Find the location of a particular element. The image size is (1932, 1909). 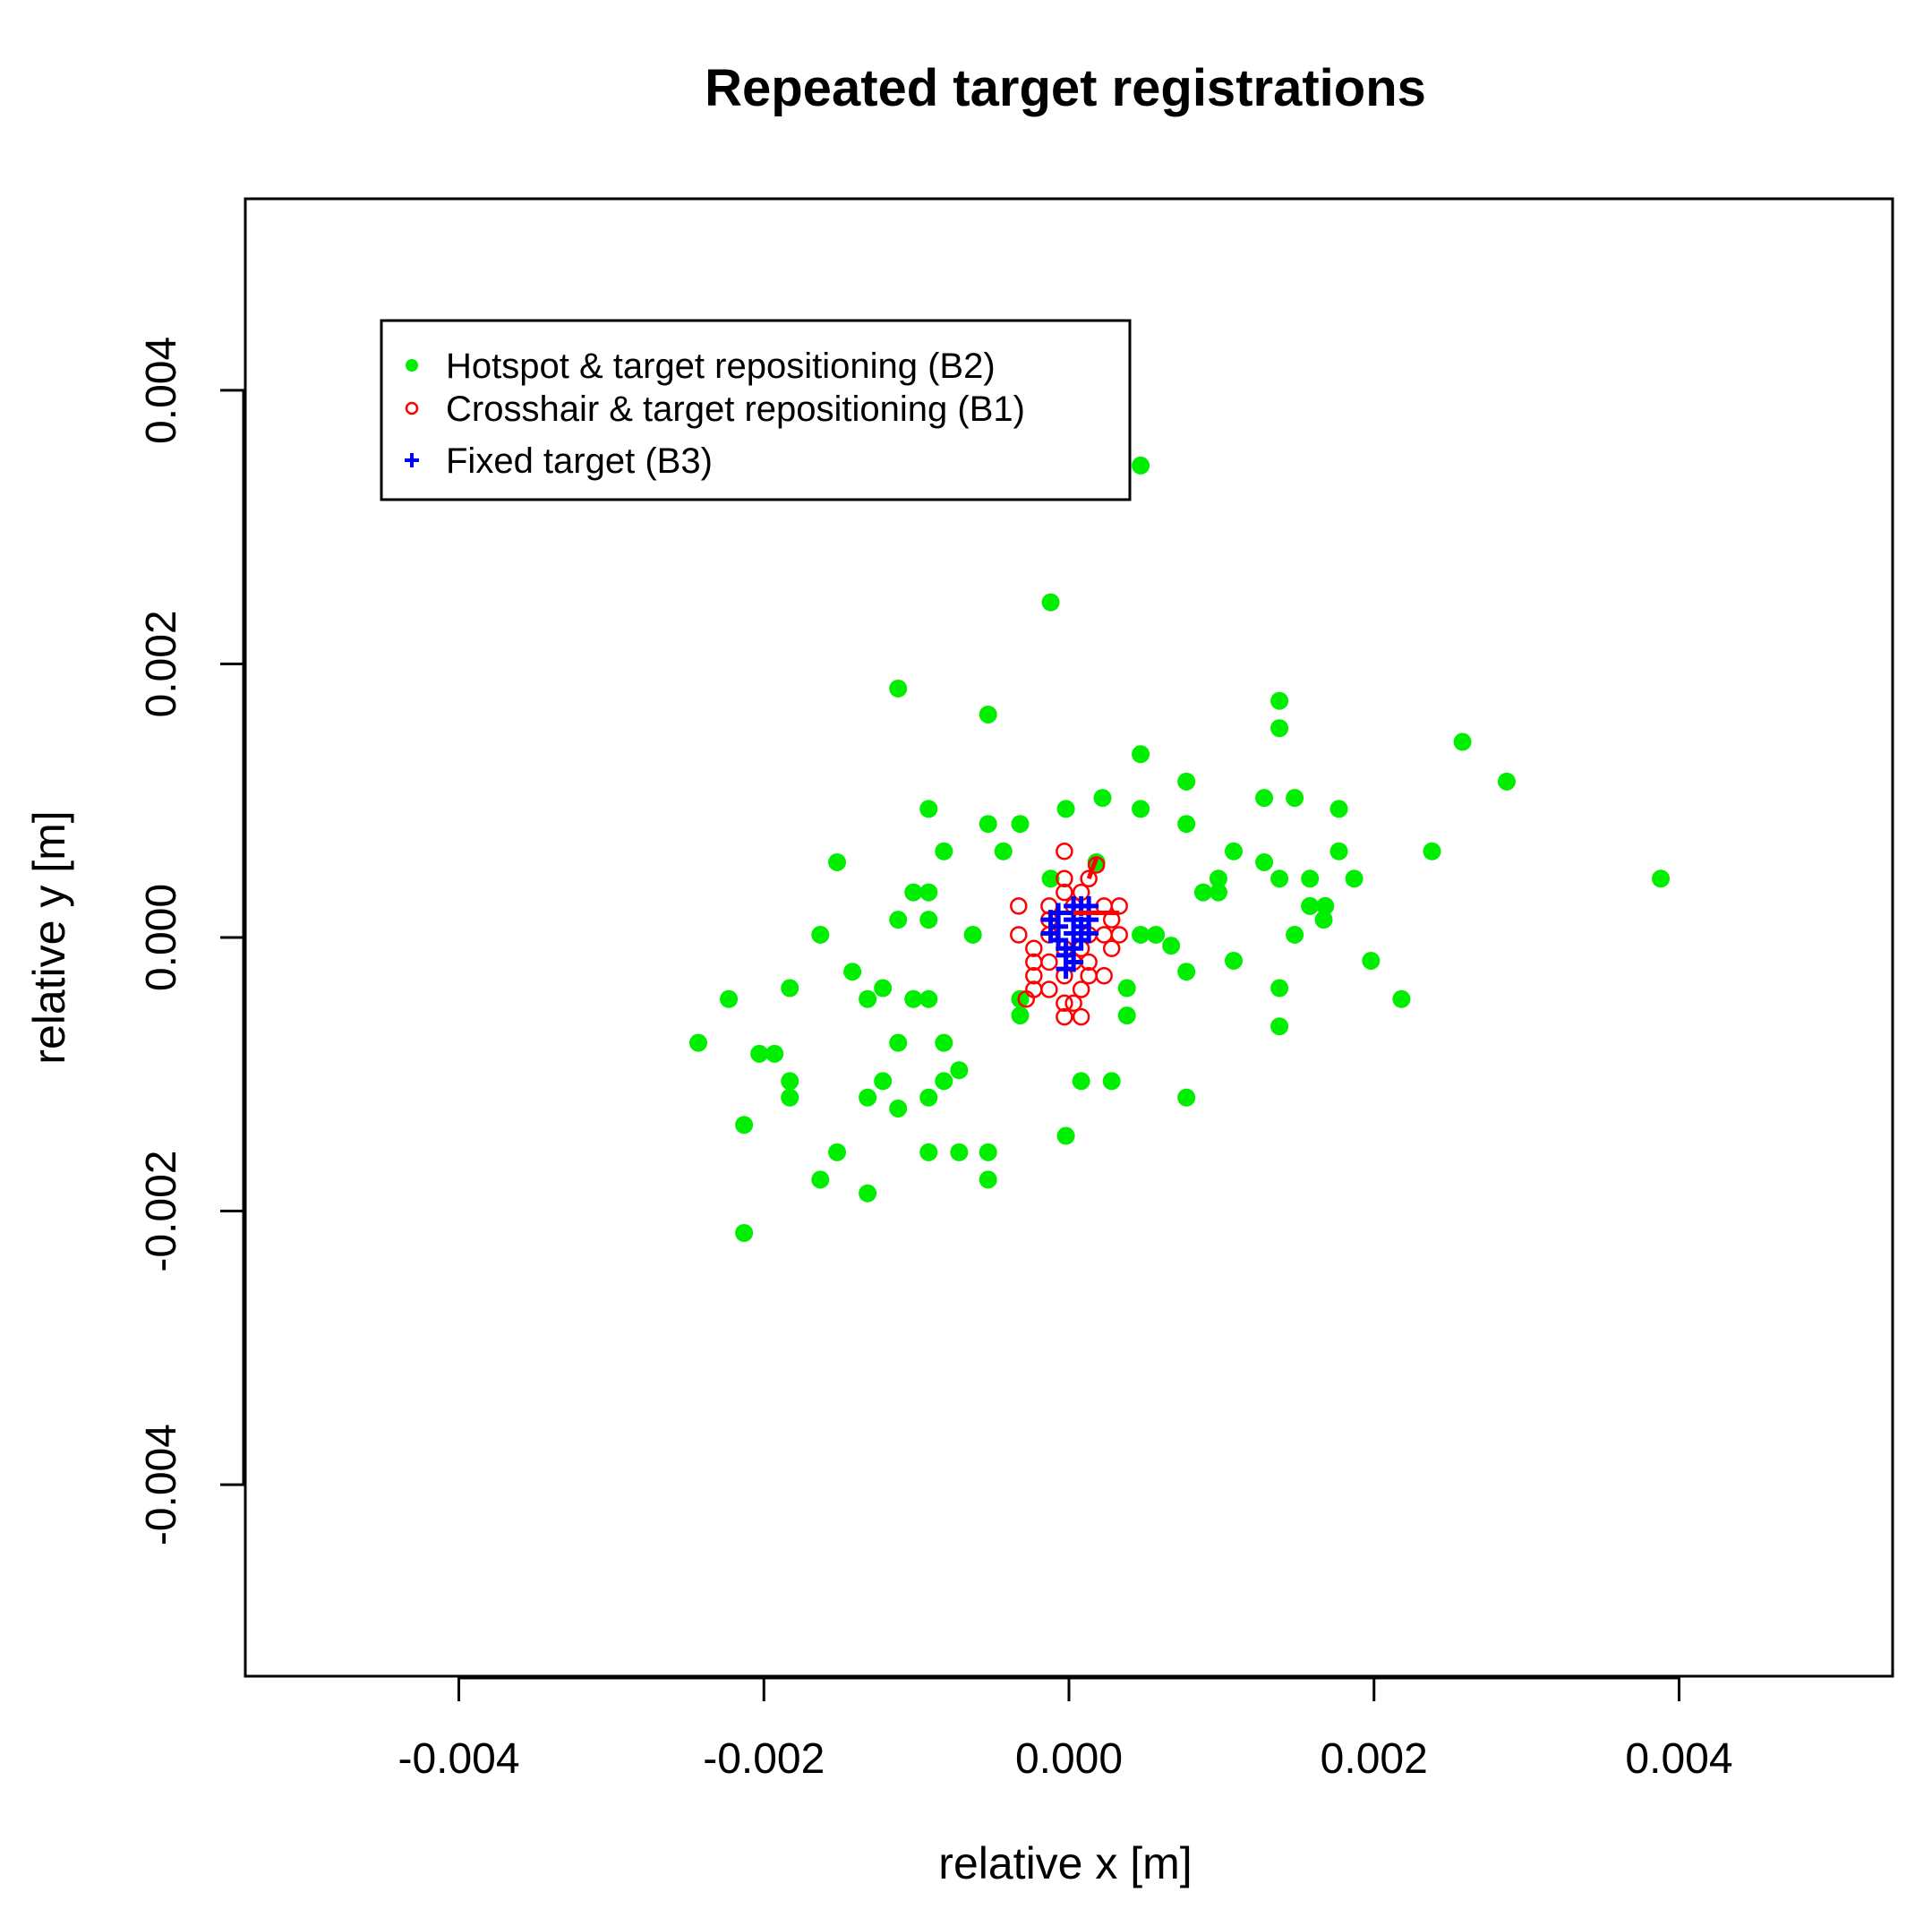

legend-box is located at coordinates (756, 410).